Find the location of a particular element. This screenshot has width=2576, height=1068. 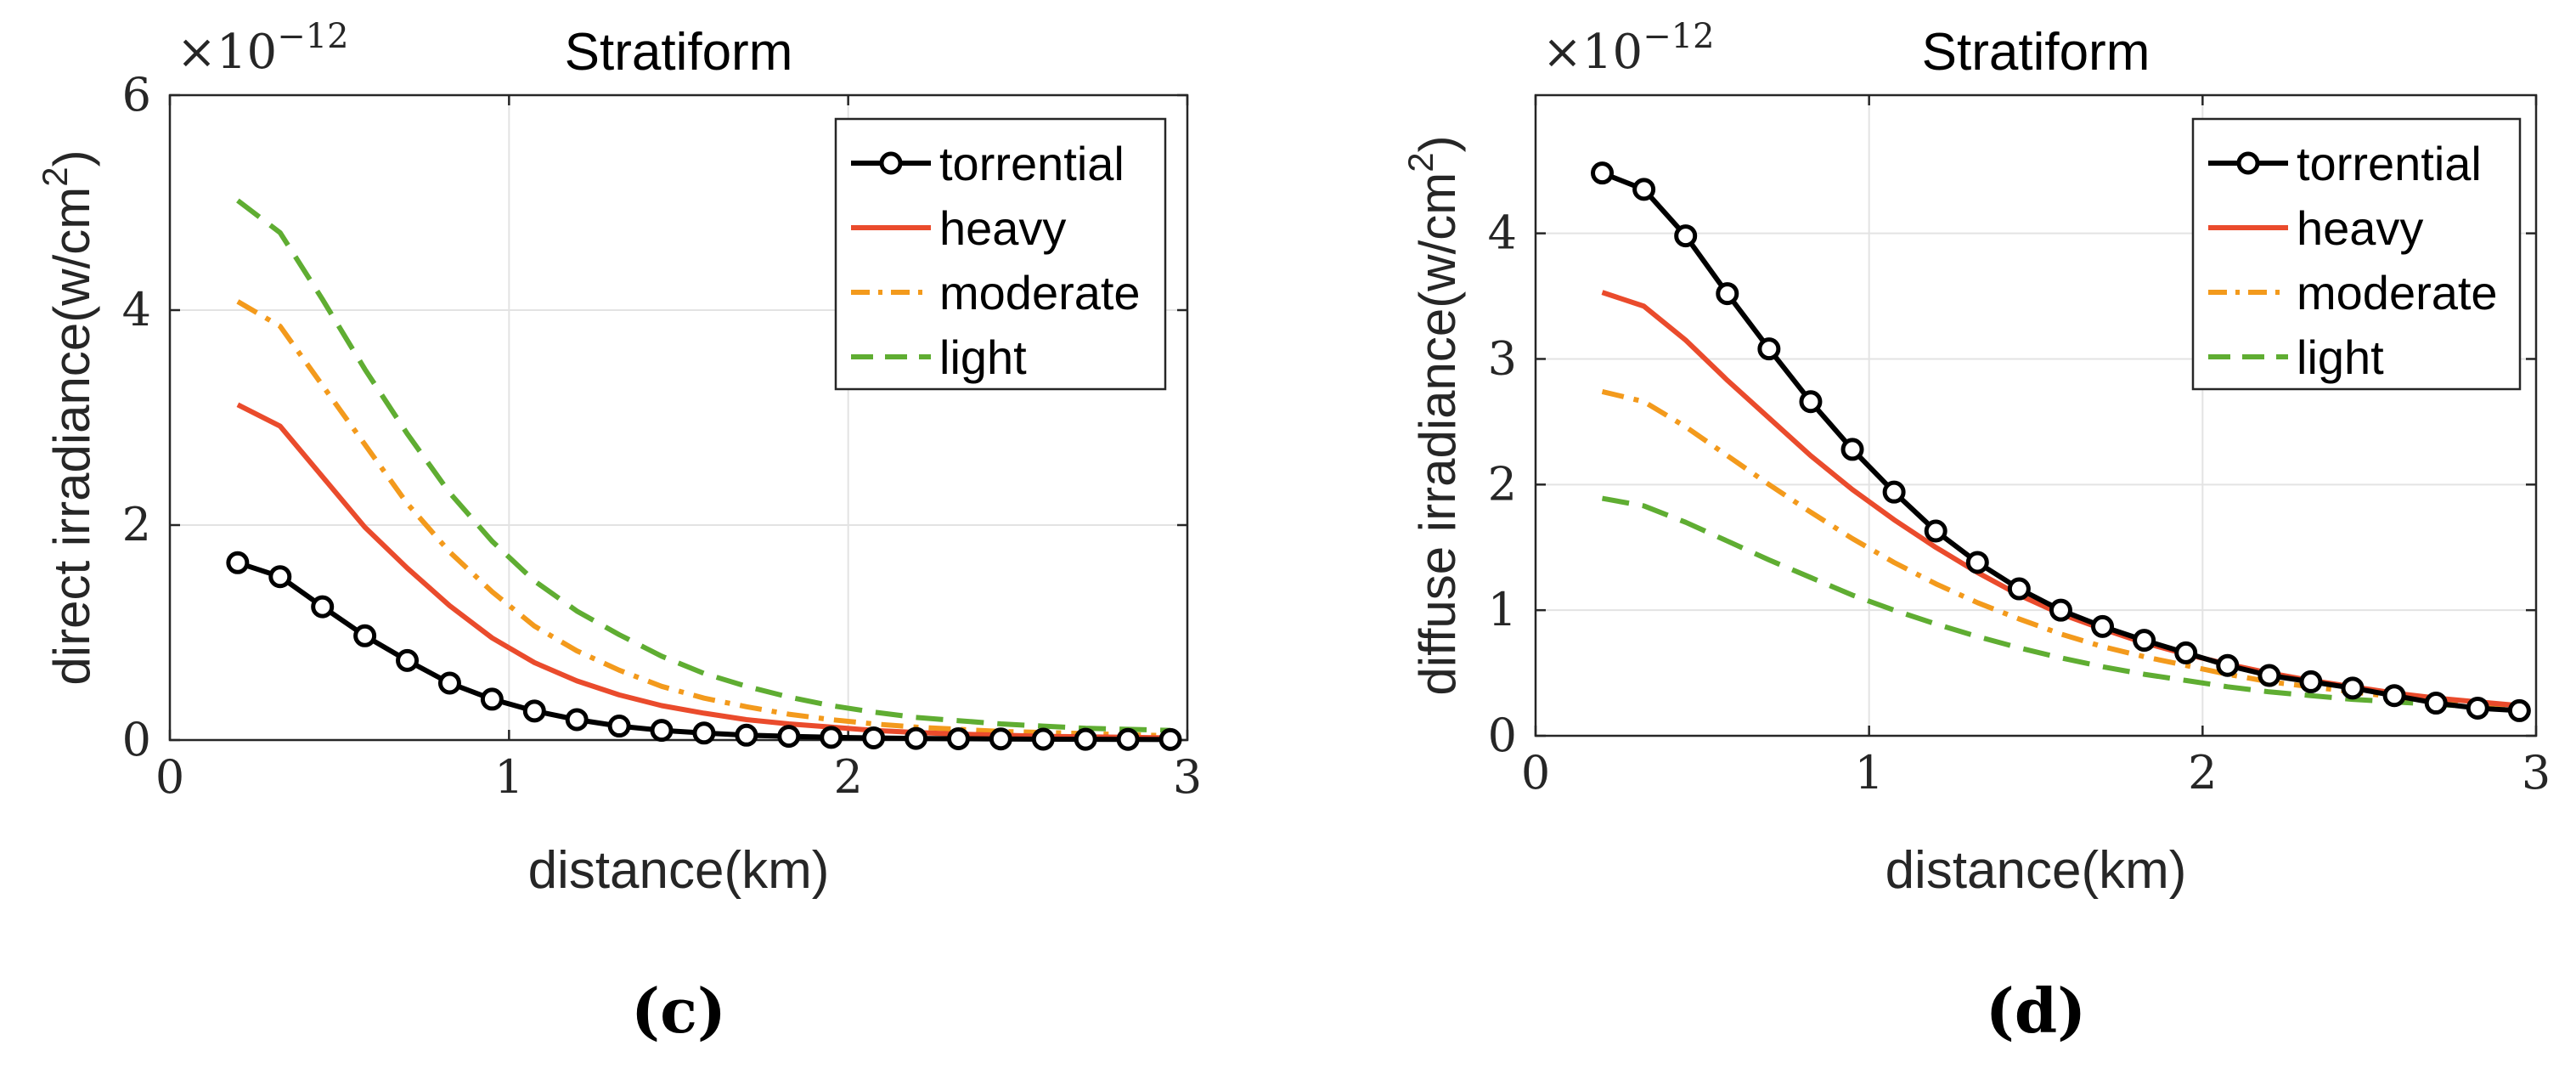

legend-label-heavy: heavy is located at coordinates (2360, 228).